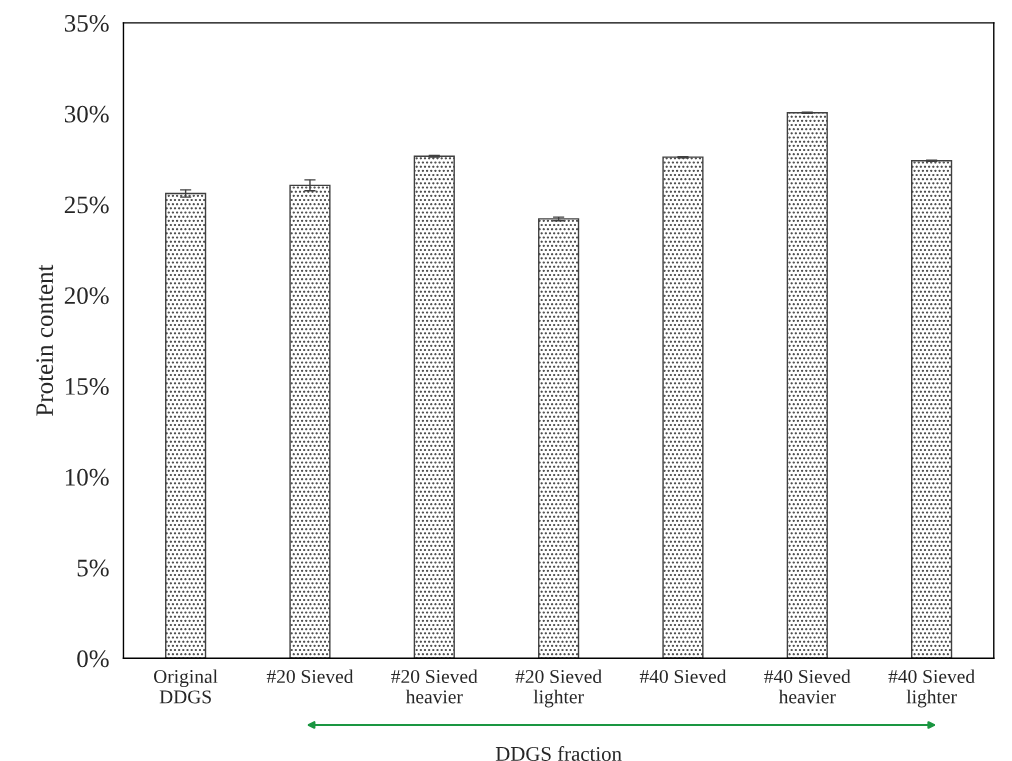  Describe the element at coordinates (807, 686) in the screenshot. I see `x-tick-label: #40 Sieved heavier` at that location.